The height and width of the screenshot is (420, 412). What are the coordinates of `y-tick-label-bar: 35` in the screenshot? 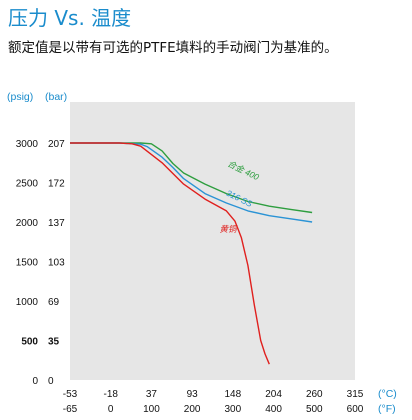 It's located at (54, 342).